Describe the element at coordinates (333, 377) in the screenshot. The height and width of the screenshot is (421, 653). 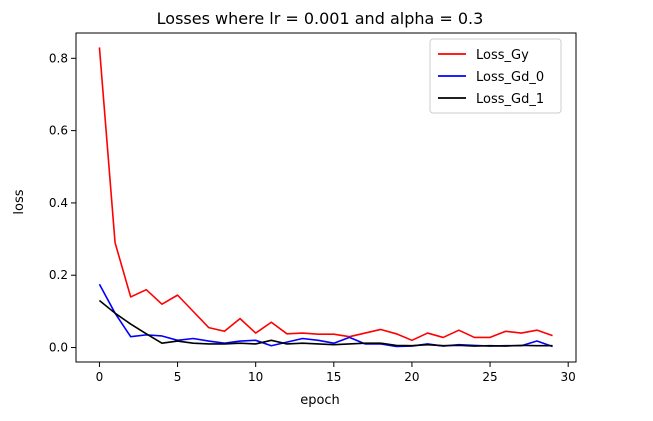
I see `x-tick-label: 15` at that location.